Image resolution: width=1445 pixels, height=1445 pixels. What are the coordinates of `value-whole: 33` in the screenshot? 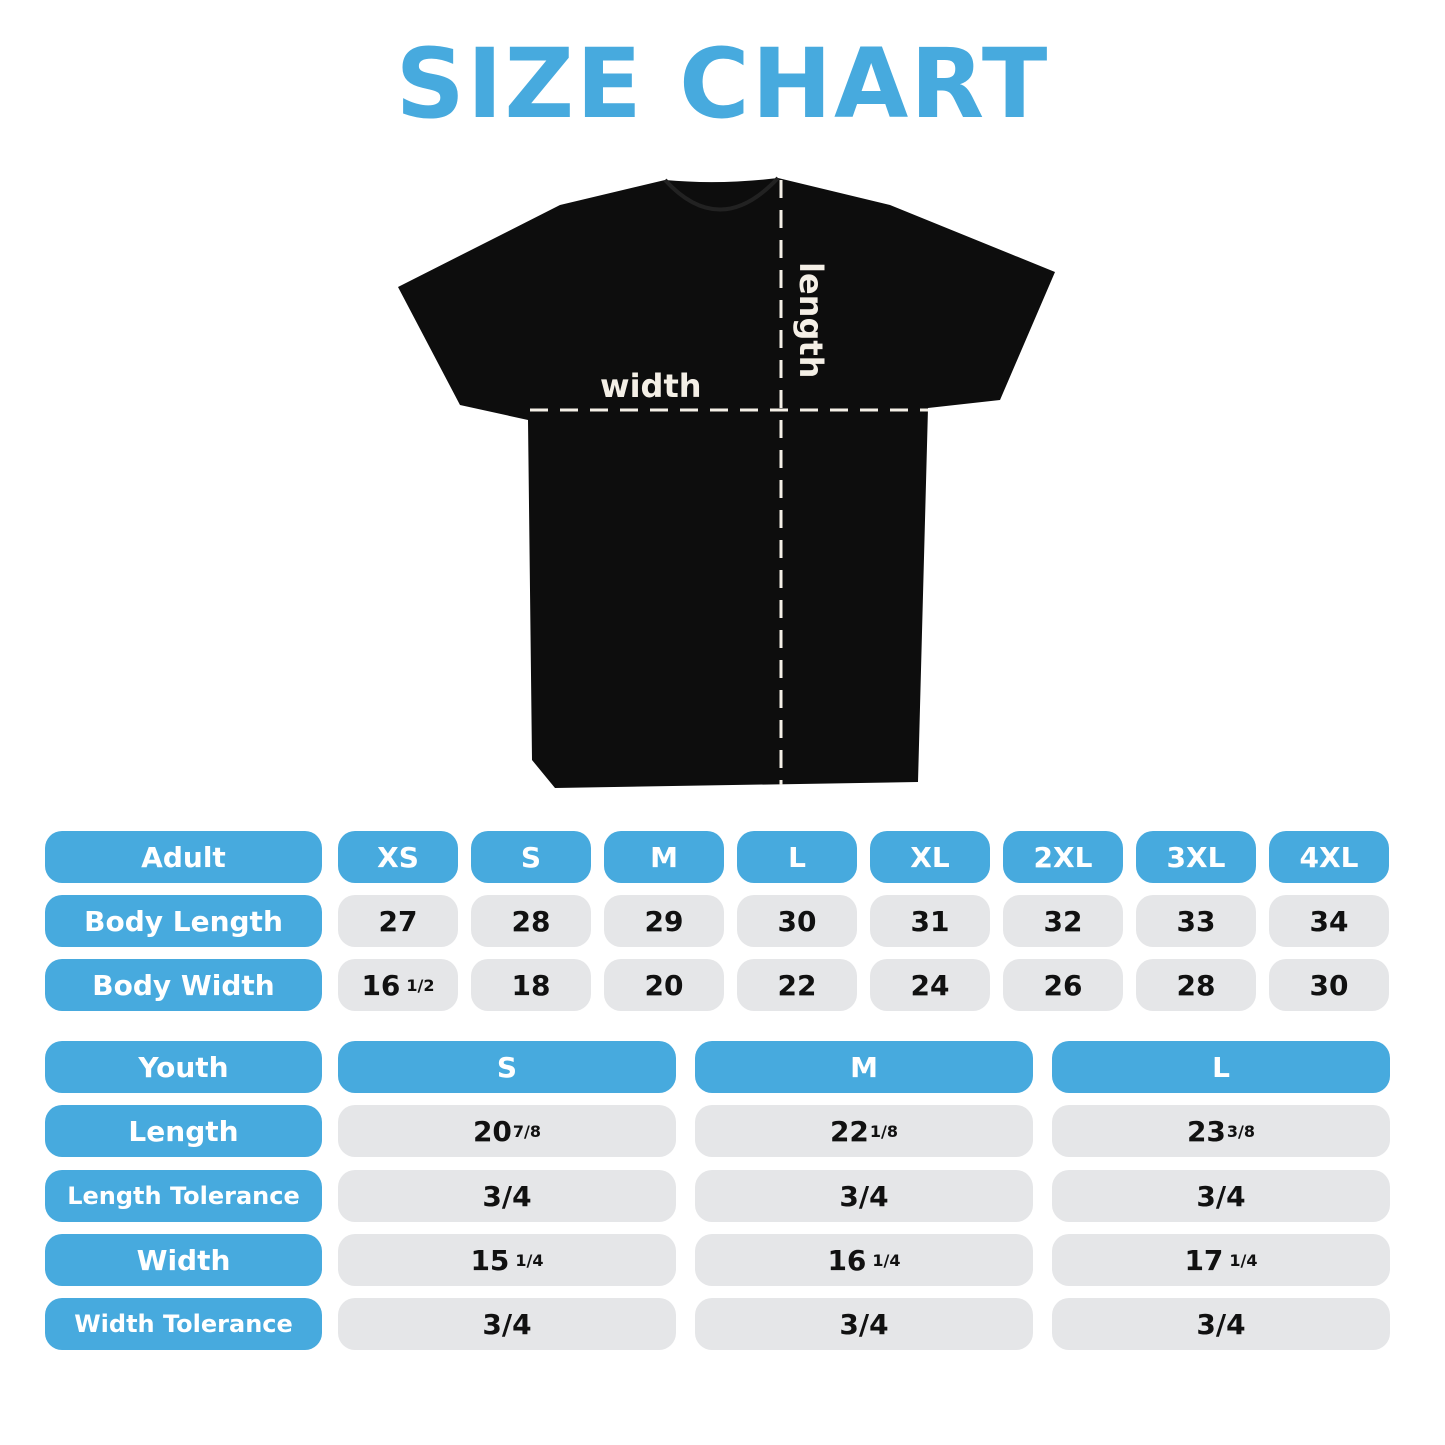 It's located at (1196, 921).